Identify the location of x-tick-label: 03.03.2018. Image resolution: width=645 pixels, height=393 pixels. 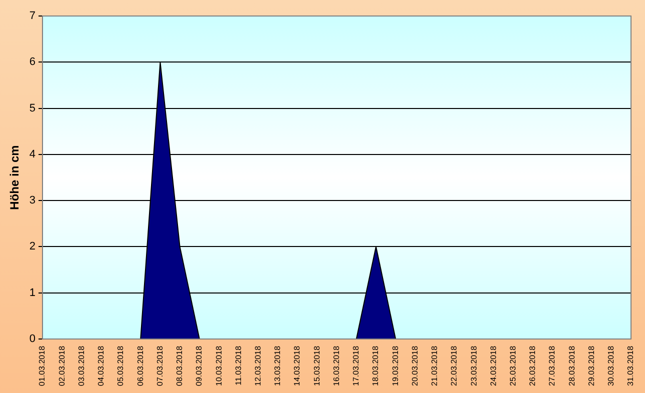
(81, 365).